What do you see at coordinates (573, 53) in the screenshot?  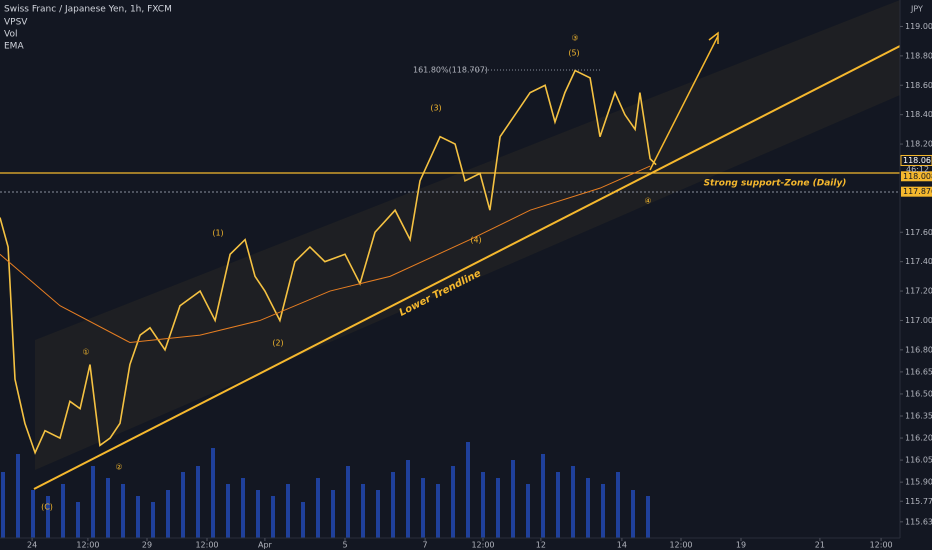 I see `annotation: (5)` at bounding box center [573, 53].